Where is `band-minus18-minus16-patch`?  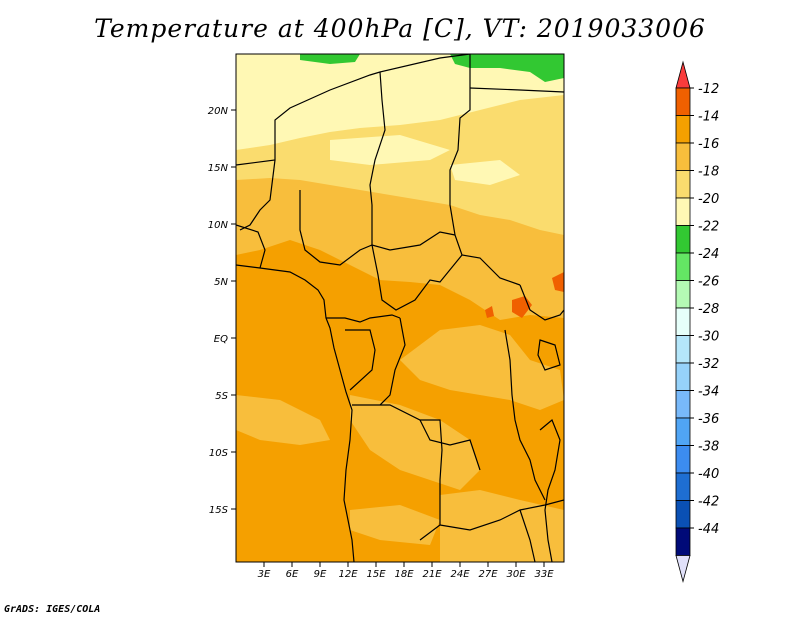
band-minus18-minus16-patch is located at coordinates (482, 367).